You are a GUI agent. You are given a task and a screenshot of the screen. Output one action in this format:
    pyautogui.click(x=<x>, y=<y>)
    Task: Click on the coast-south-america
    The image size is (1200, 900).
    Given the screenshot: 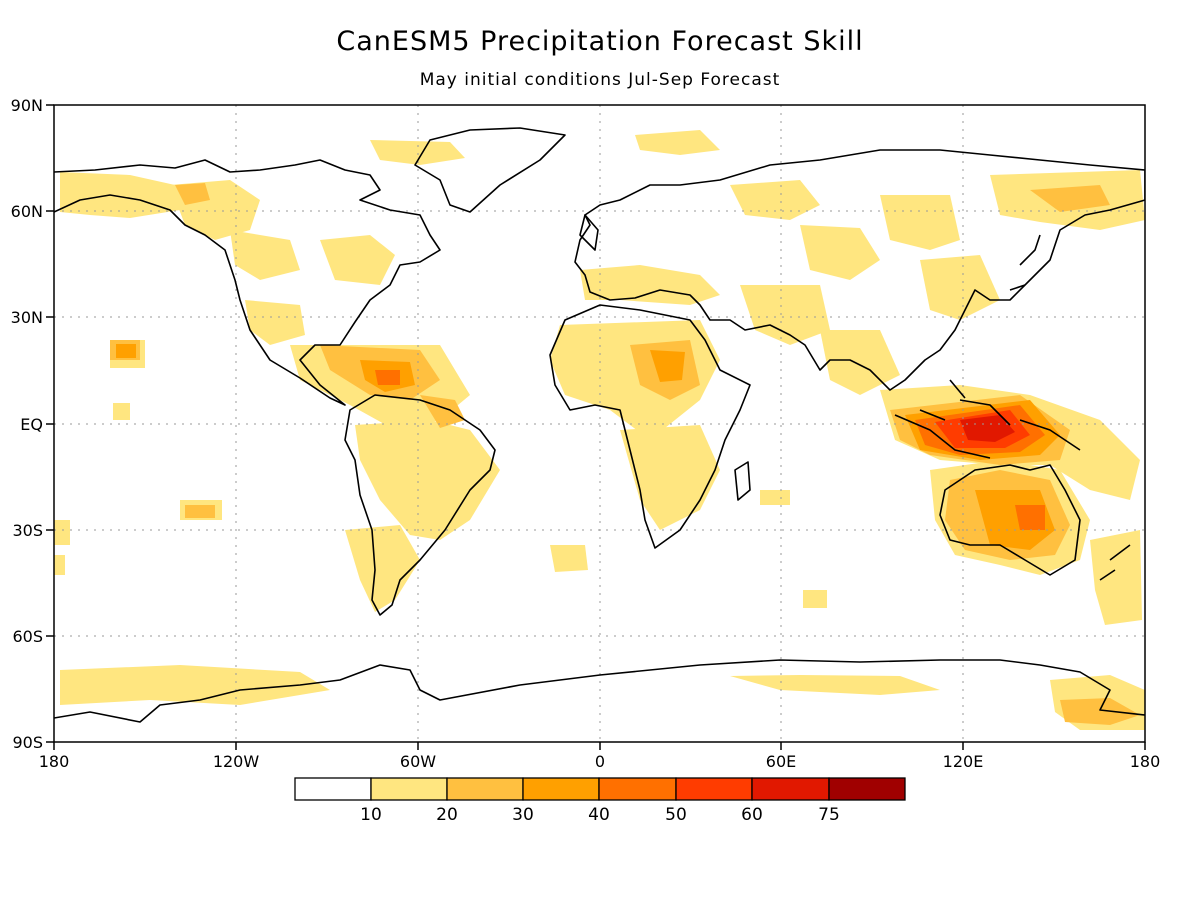 What is the action you would take?
    pyautogui.click(x=420, y=505)
    